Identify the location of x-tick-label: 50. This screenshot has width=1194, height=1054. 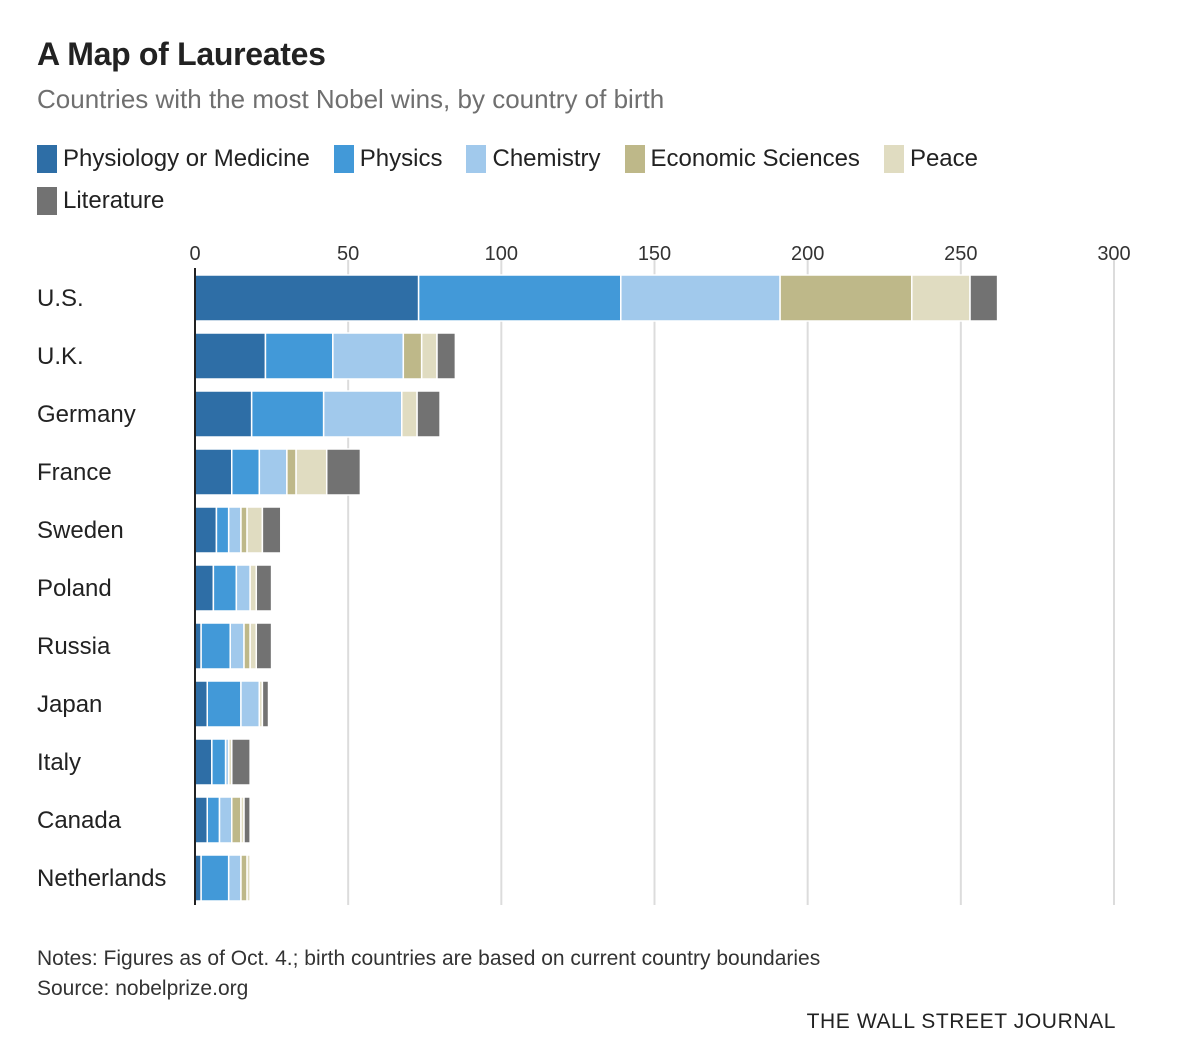
(348, 254).